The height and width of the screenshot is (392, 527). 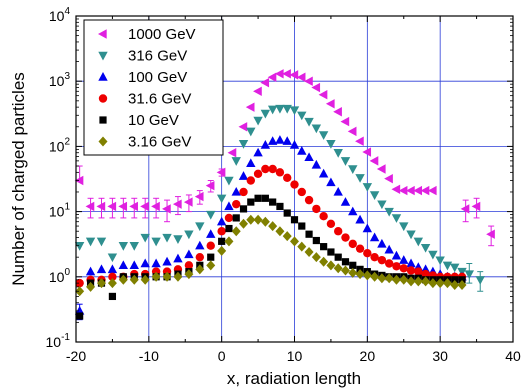 I want to click on y-tick-label: 10², so click(x=60, y=145).